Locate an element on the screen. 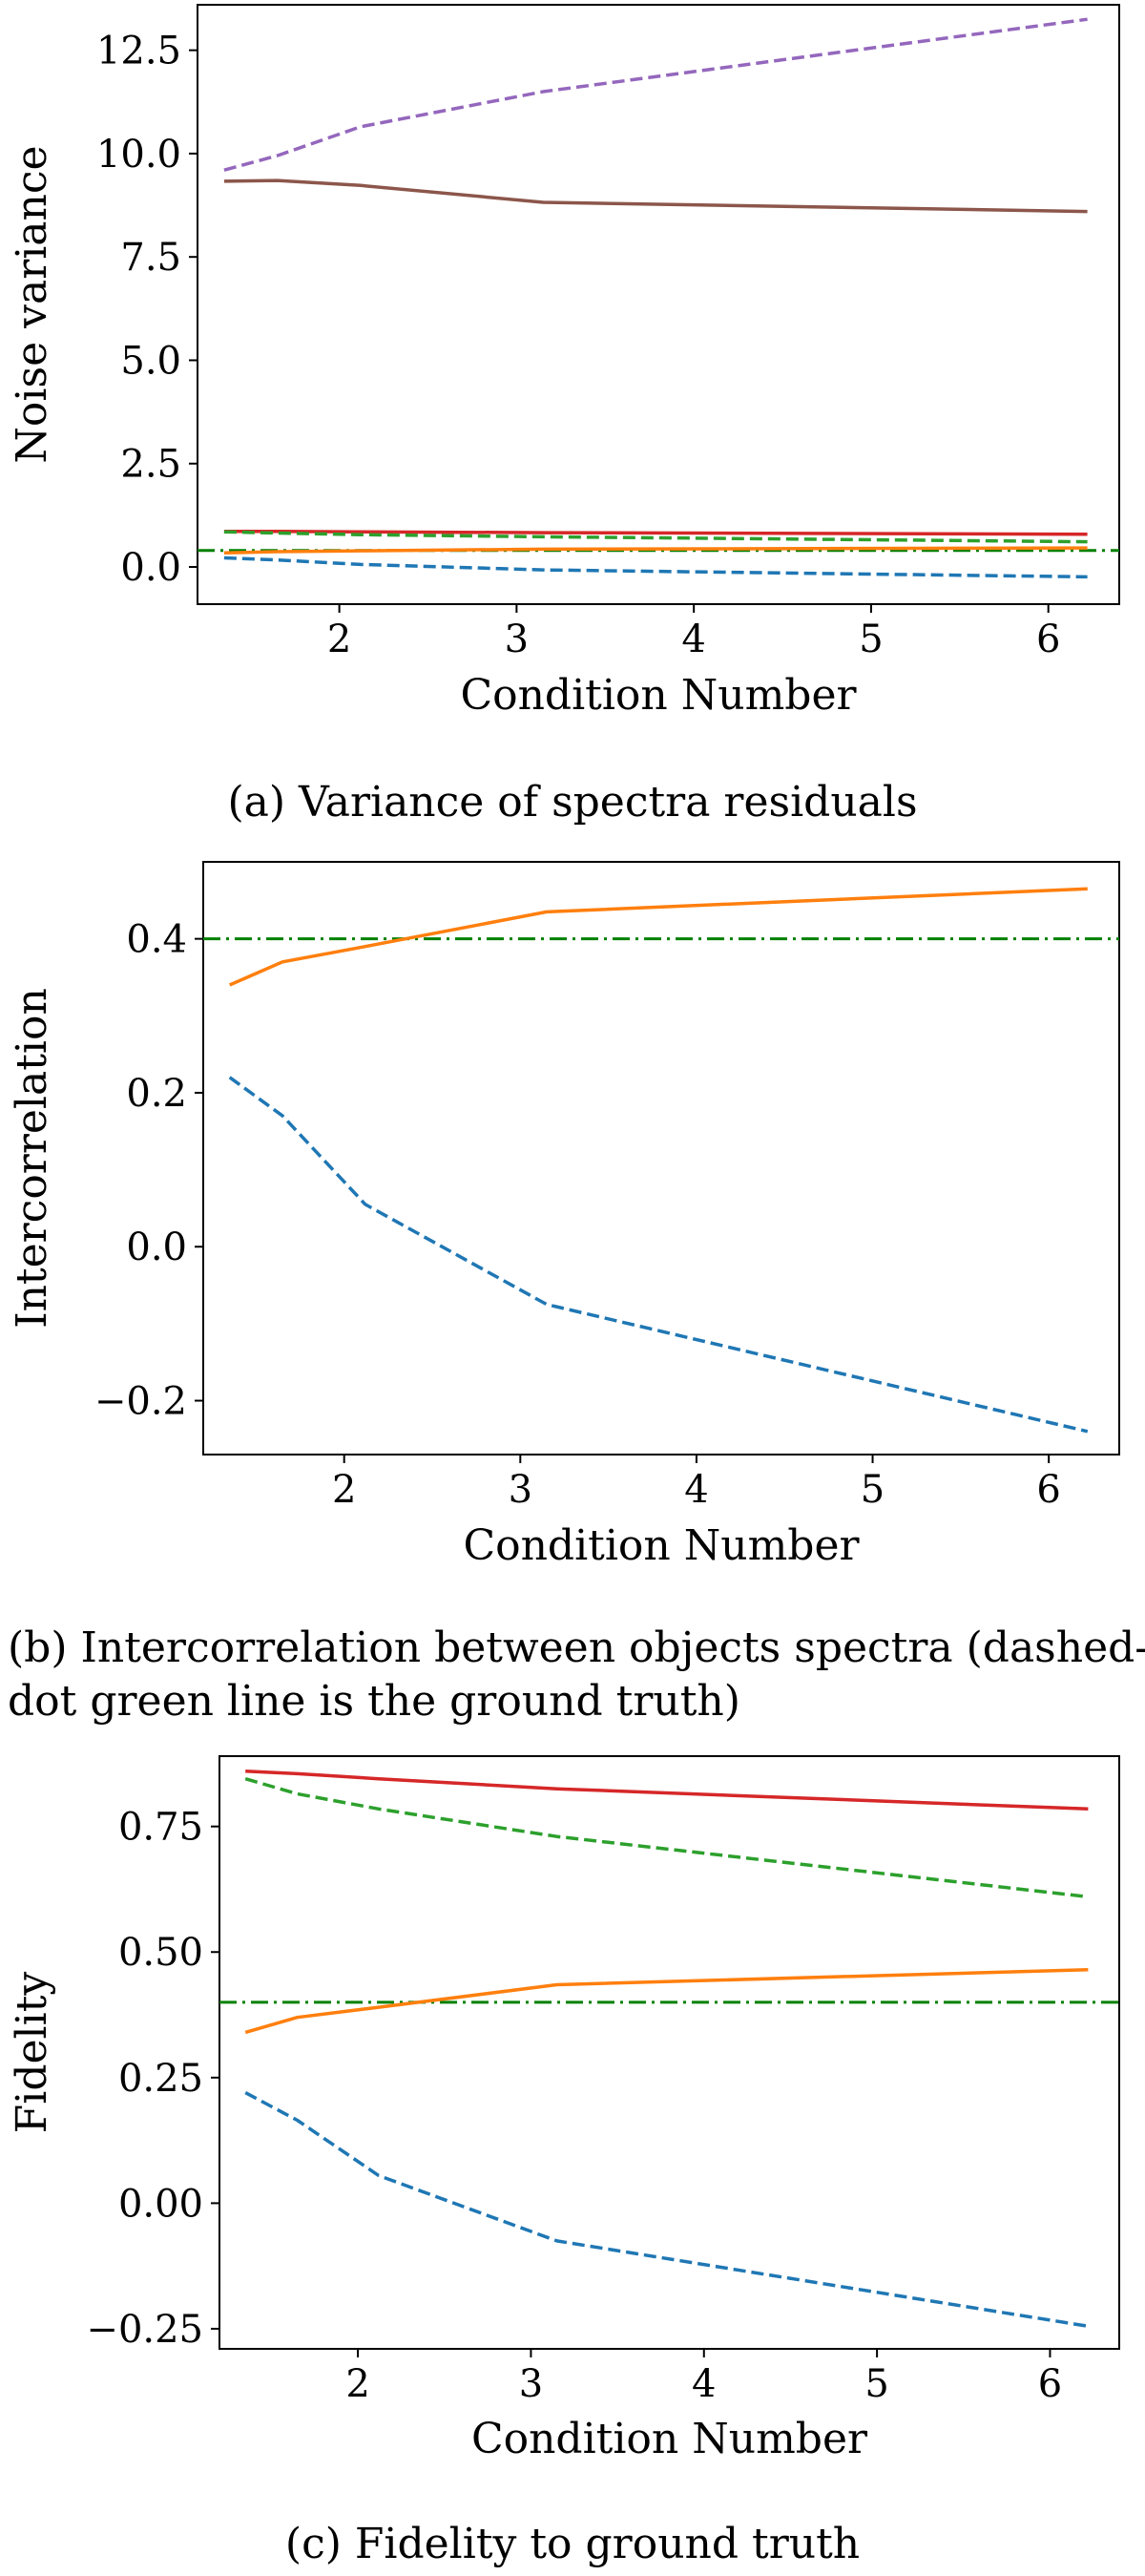  y-axis-label: Intercorrelation is located at coordinates (32, 1158).